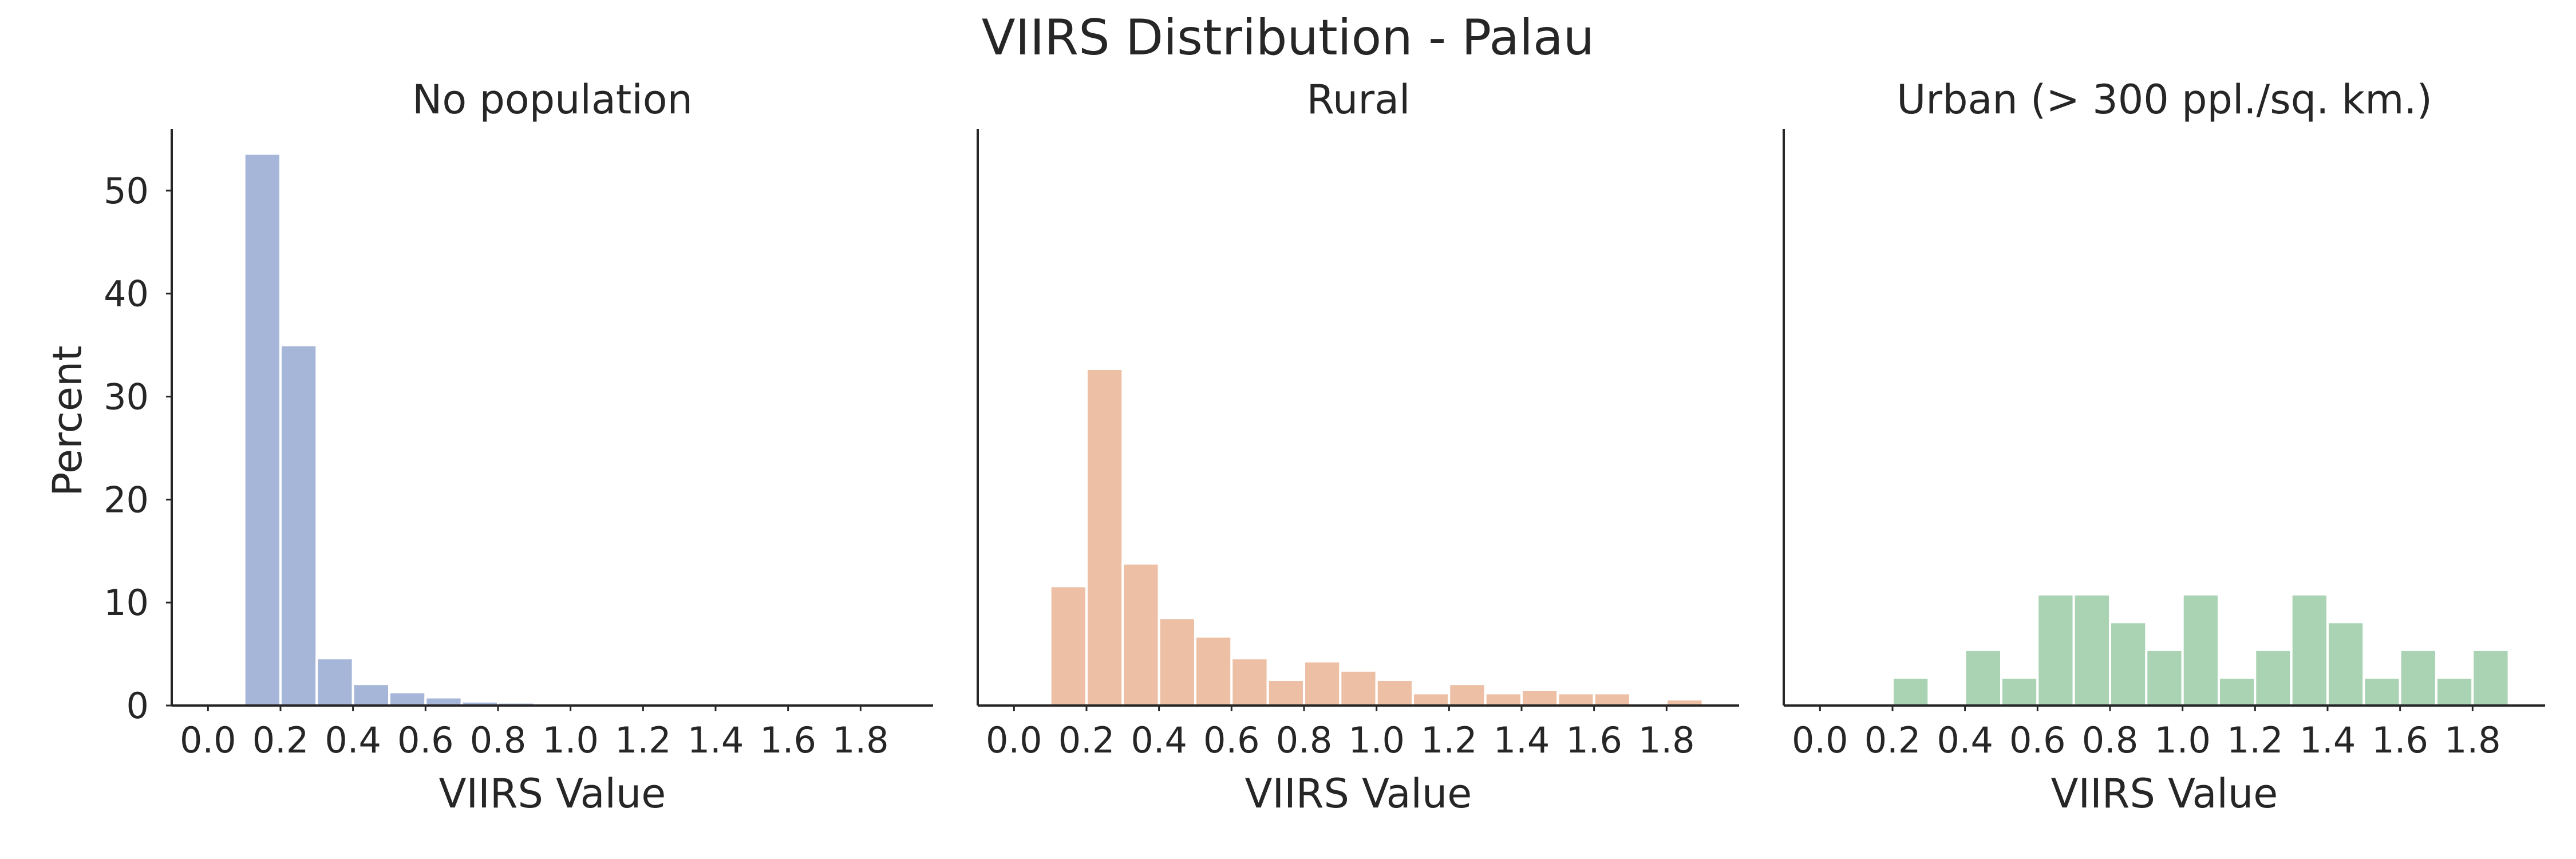 Image resolution: width=2576 pixels, height=859 pixels. I want to click on y-tick-label: 10, so click(126, 603).